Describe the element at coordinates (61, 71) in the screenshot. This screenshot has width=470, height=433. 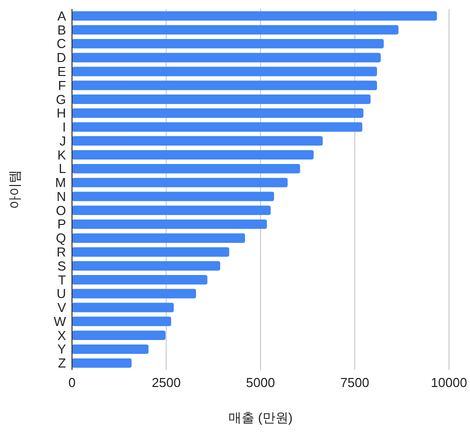
I see `y-tick-label: E` at that location.